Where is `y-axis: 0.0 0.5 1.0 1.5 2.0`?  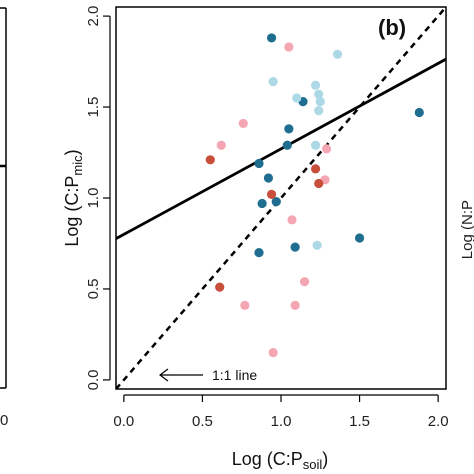
y-axis: 0.0 0.5 1.0 1.5 2.0 is located at coordinates (98, 198).